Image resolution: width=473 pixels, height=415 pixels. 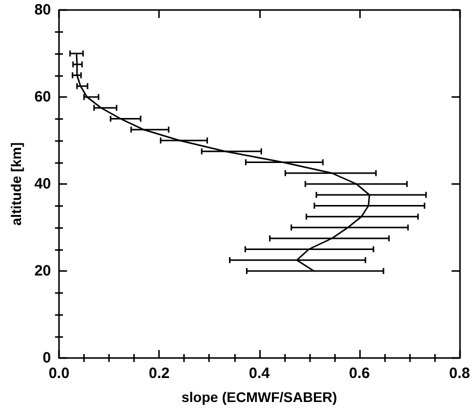 I want to click on y-tick-label: 20, so click(x=42, y=271).